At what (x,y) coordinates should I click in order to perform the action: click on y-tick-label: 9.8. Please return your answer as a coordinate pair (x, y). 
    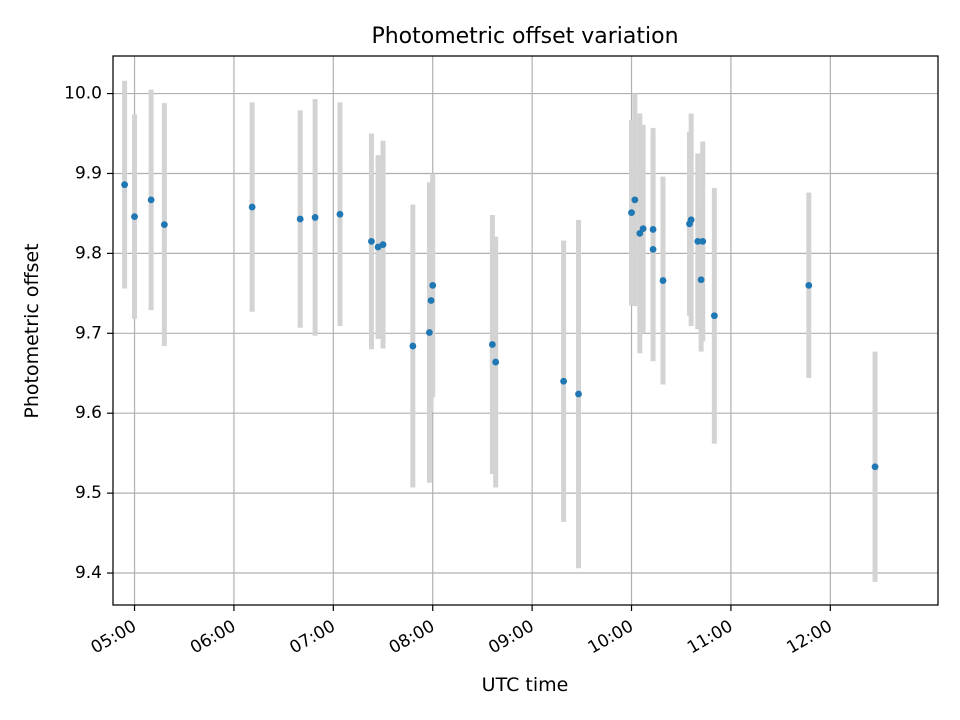
    Looking at the image, I should click on (88, 253).